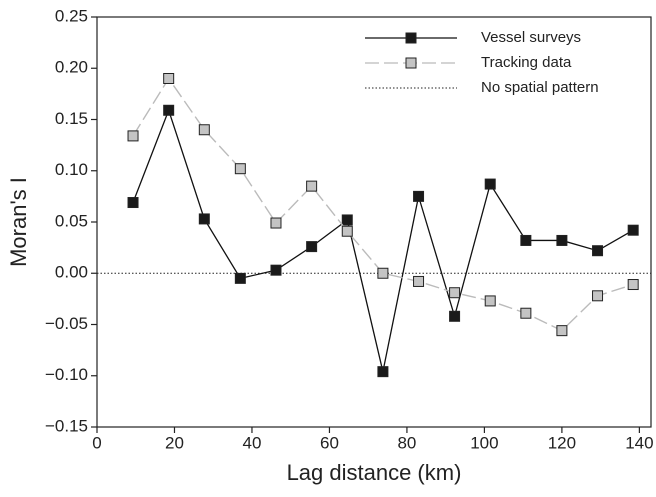  I want to click on x-tick-label: 0, so click(96, 442).